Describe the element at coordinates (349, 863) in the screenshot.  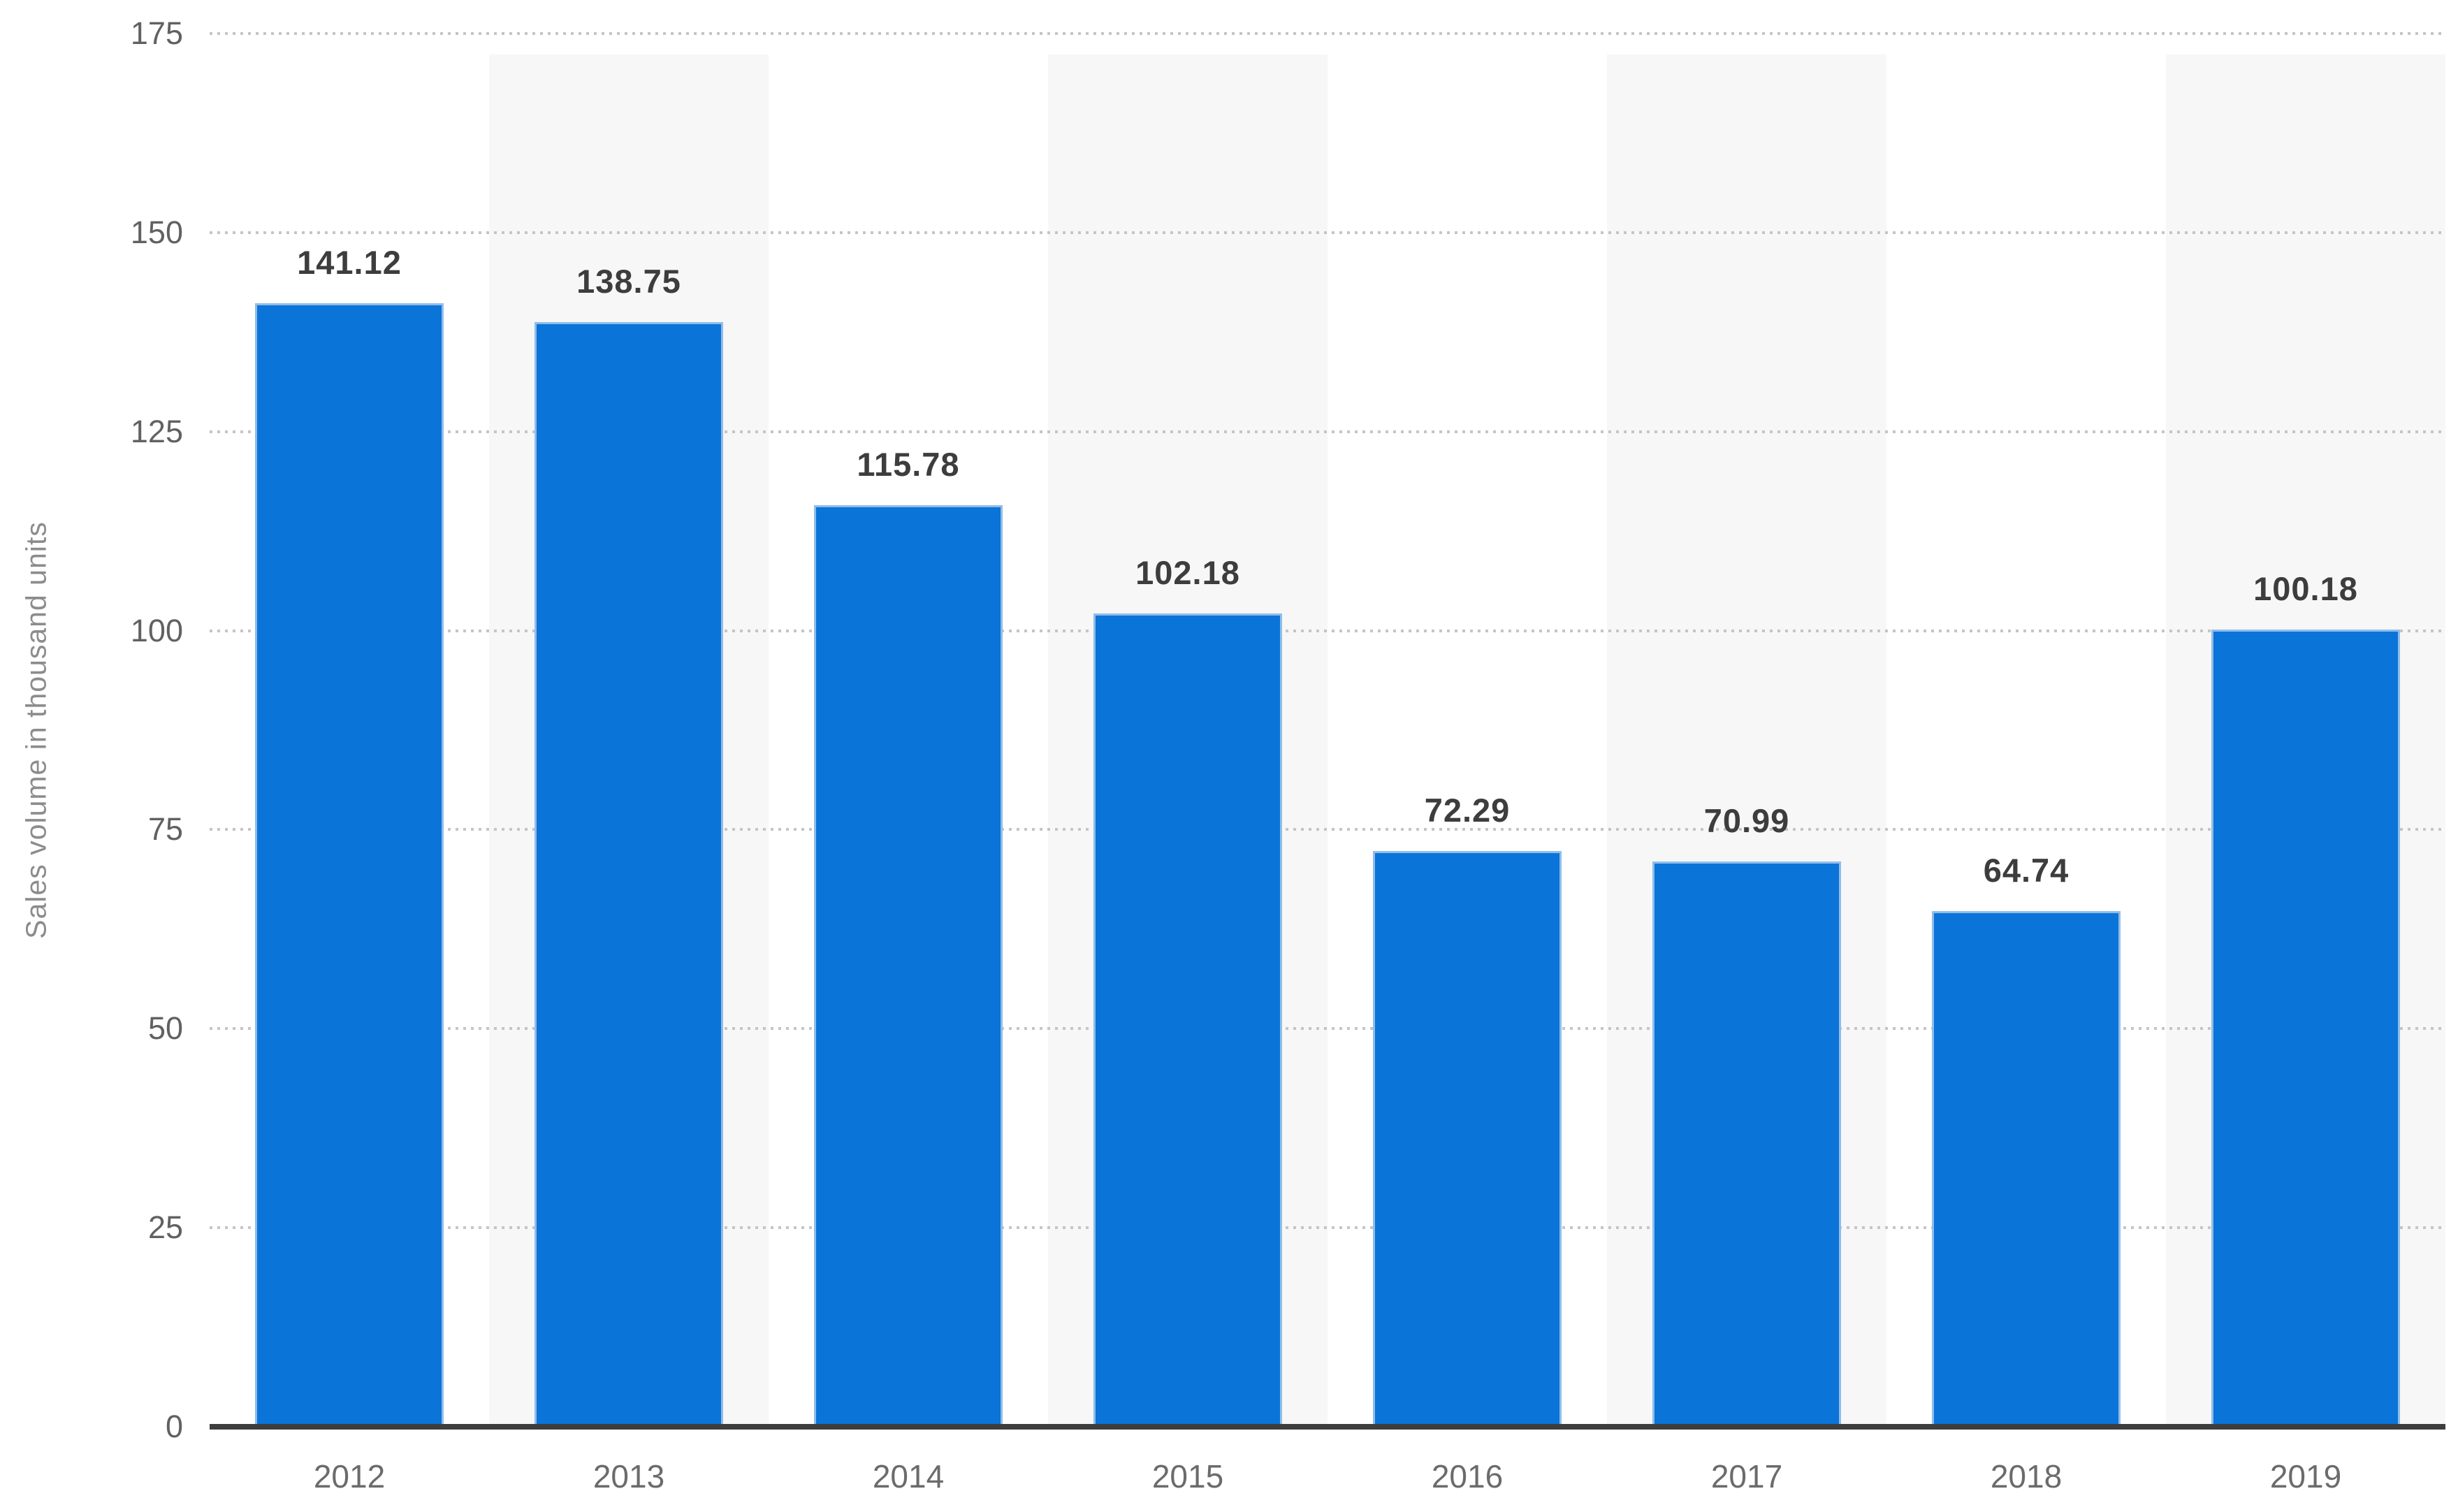
I see `bar-2012` at that location.